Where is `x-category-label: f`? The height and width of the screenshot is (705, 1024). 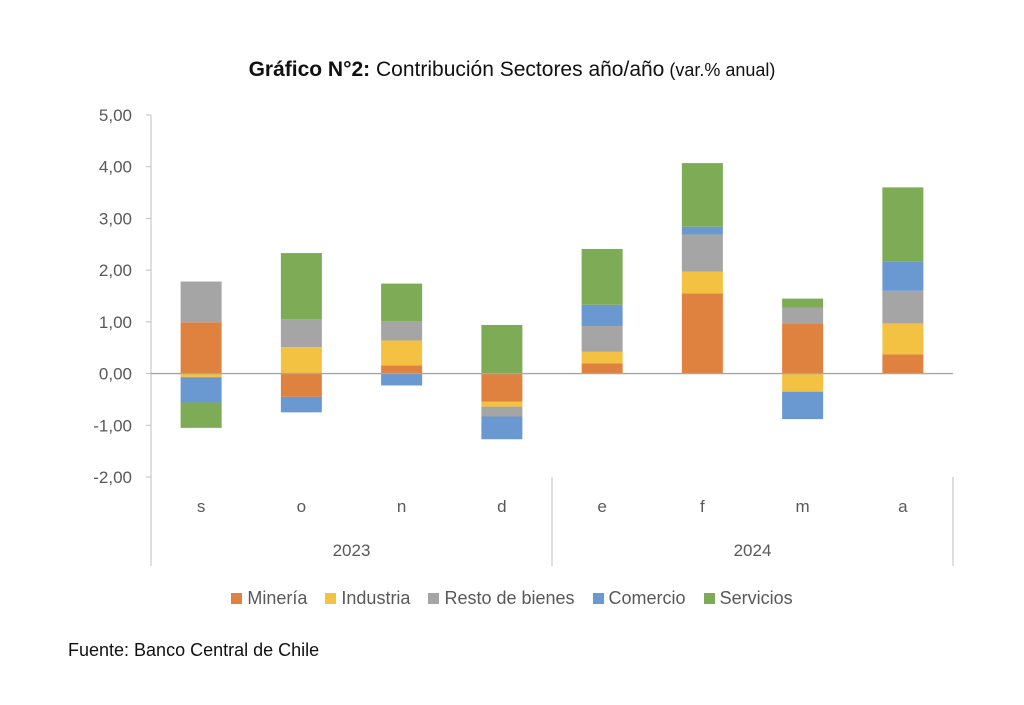 x-category-label: f is located at coordinates (702, 506).